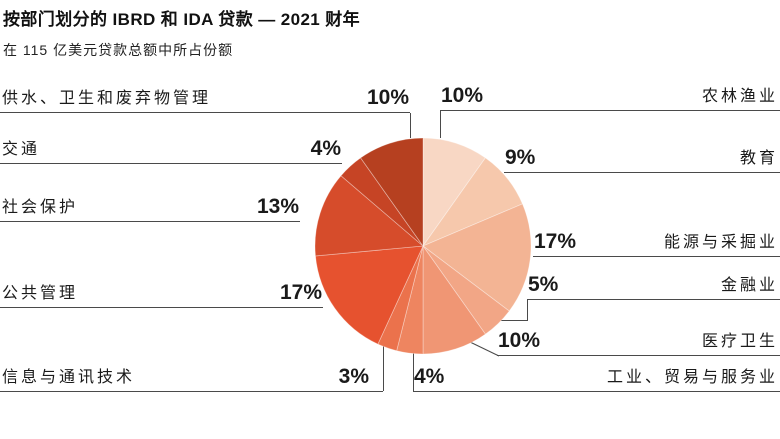 The image size is (780, 439). I want to click on callout-financial-sector: 5% 金融业, so click(653, 285).